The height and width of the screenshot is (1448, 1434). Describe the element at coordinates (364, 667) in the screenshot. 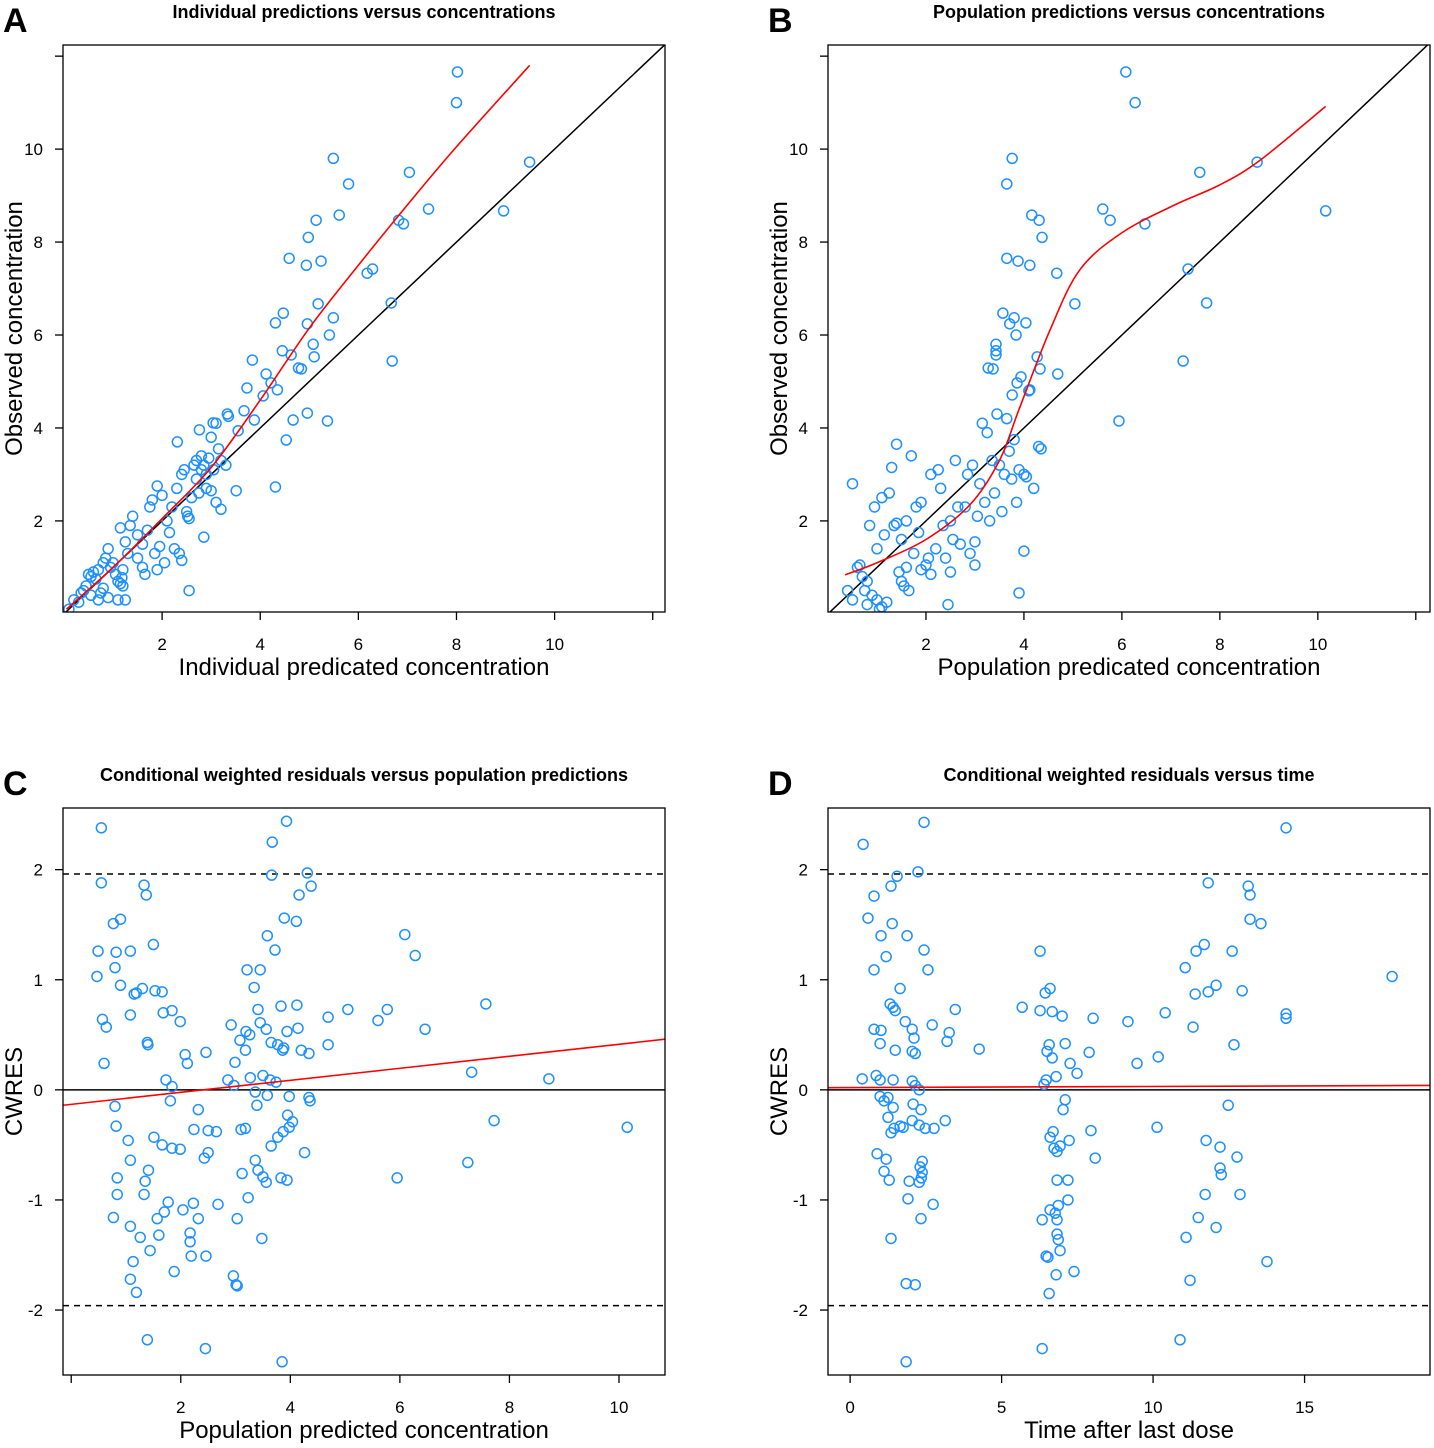

I see `x-axis-label: Individual predicated concentration` at that location.